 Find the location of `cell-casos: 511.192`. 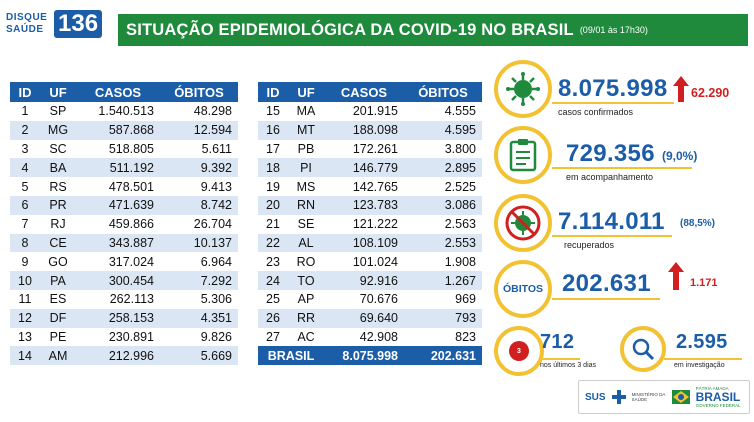

cell-casos: 511.192 is located at coordinates (118, 168).